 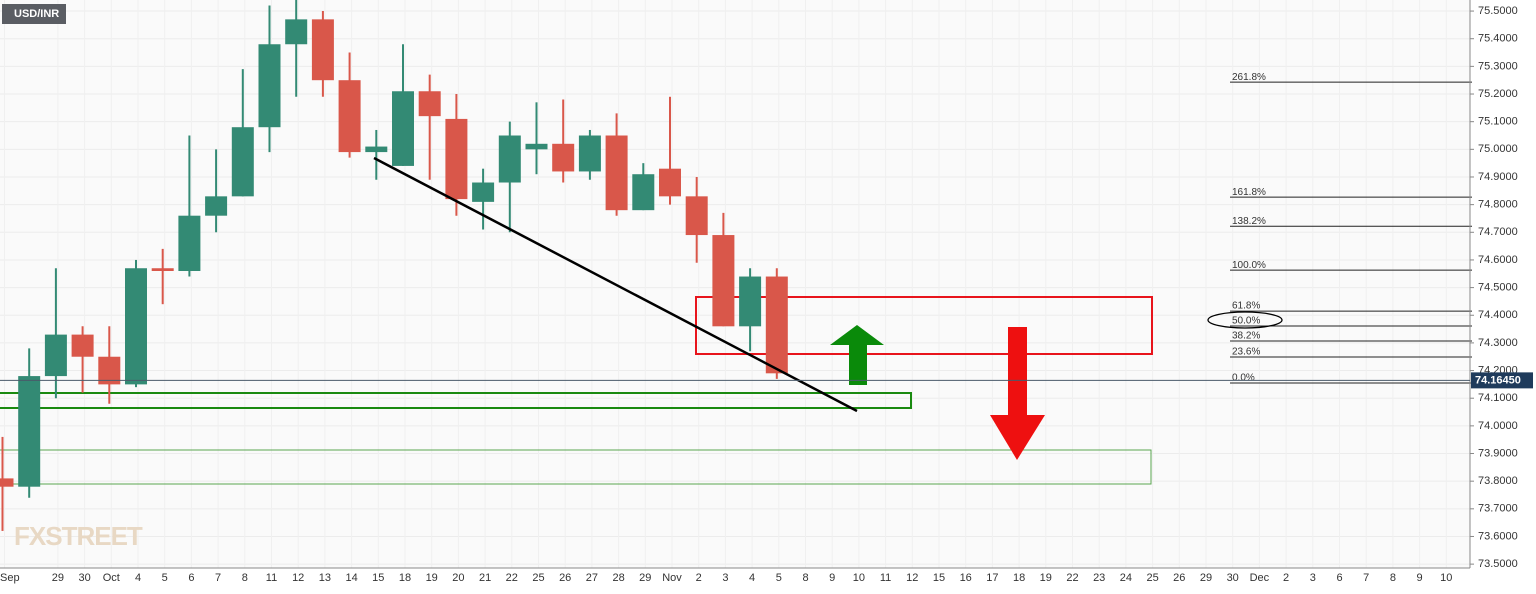 I want to click on title-box, so click(x=34, y=14).